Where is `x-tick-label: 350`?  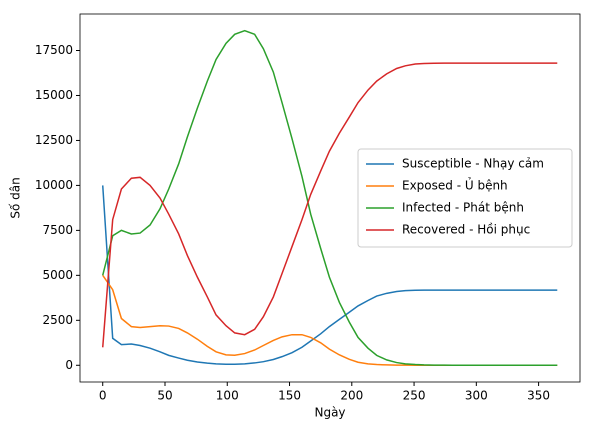 x-tick-label: 350 is located at coordinates (538, 396).